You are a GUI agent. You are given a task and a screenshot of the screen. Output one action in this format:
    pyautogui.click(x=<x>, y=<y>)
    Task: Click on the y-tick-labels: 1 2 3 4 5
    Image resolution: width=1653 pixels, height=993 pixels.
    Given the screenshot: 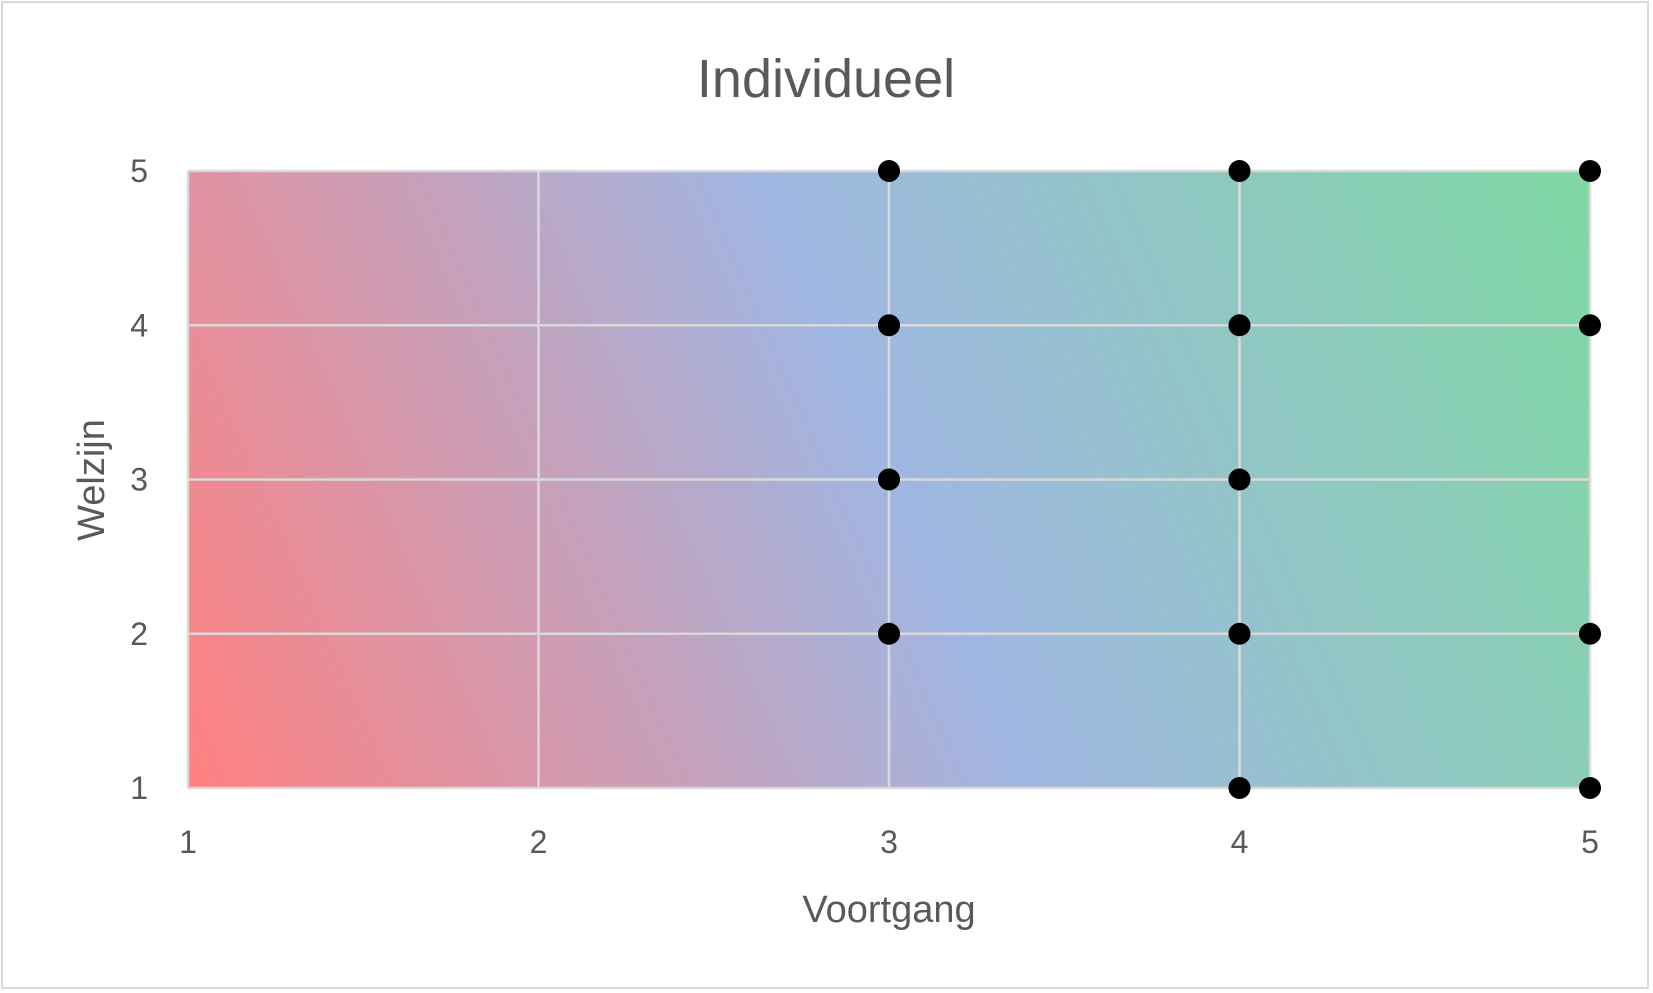 What is the action you would take?
    pyautogui.click(x=139, y=479)
    